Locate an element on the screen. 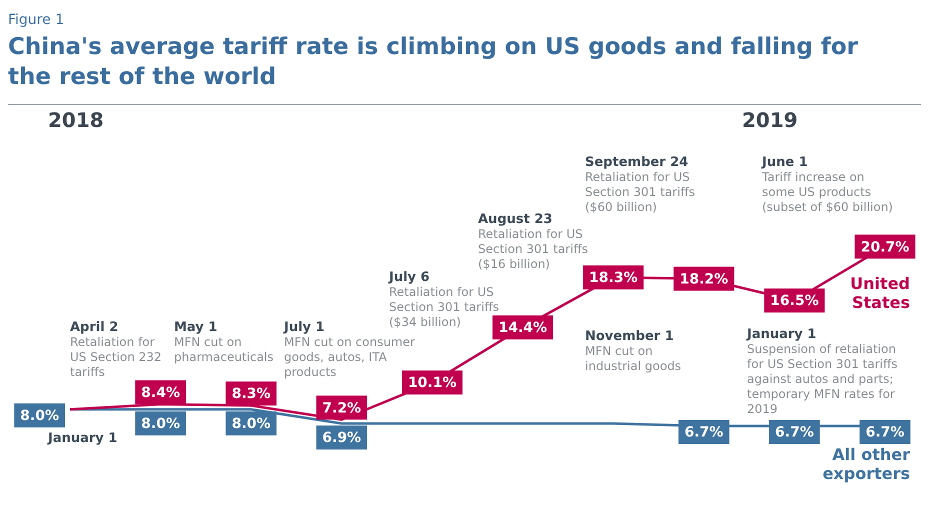 The image size is (951, 531). annotation: August 23 Retaliation for US Section 301 tariffs ($16 billion) is located at coordinates (533, 241).